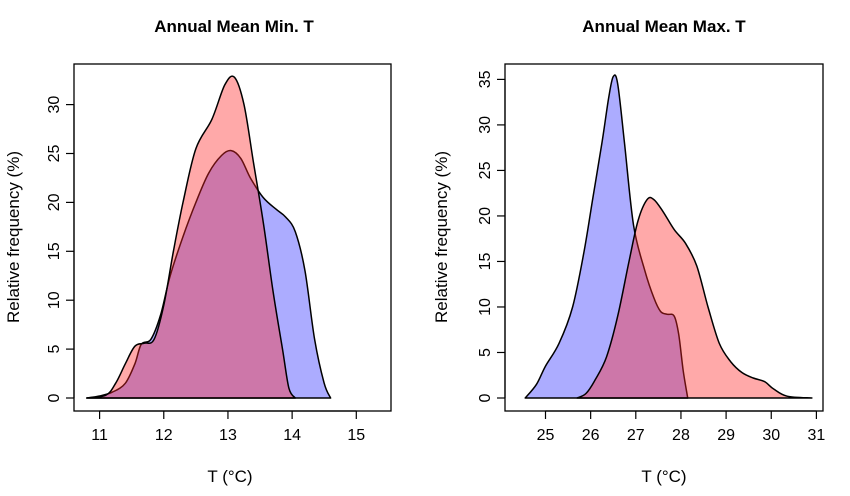  What do you see at coordinates (228, 435) in the screenshot?
I see `x-tick-label: 13` at bounding box center [228, 435].